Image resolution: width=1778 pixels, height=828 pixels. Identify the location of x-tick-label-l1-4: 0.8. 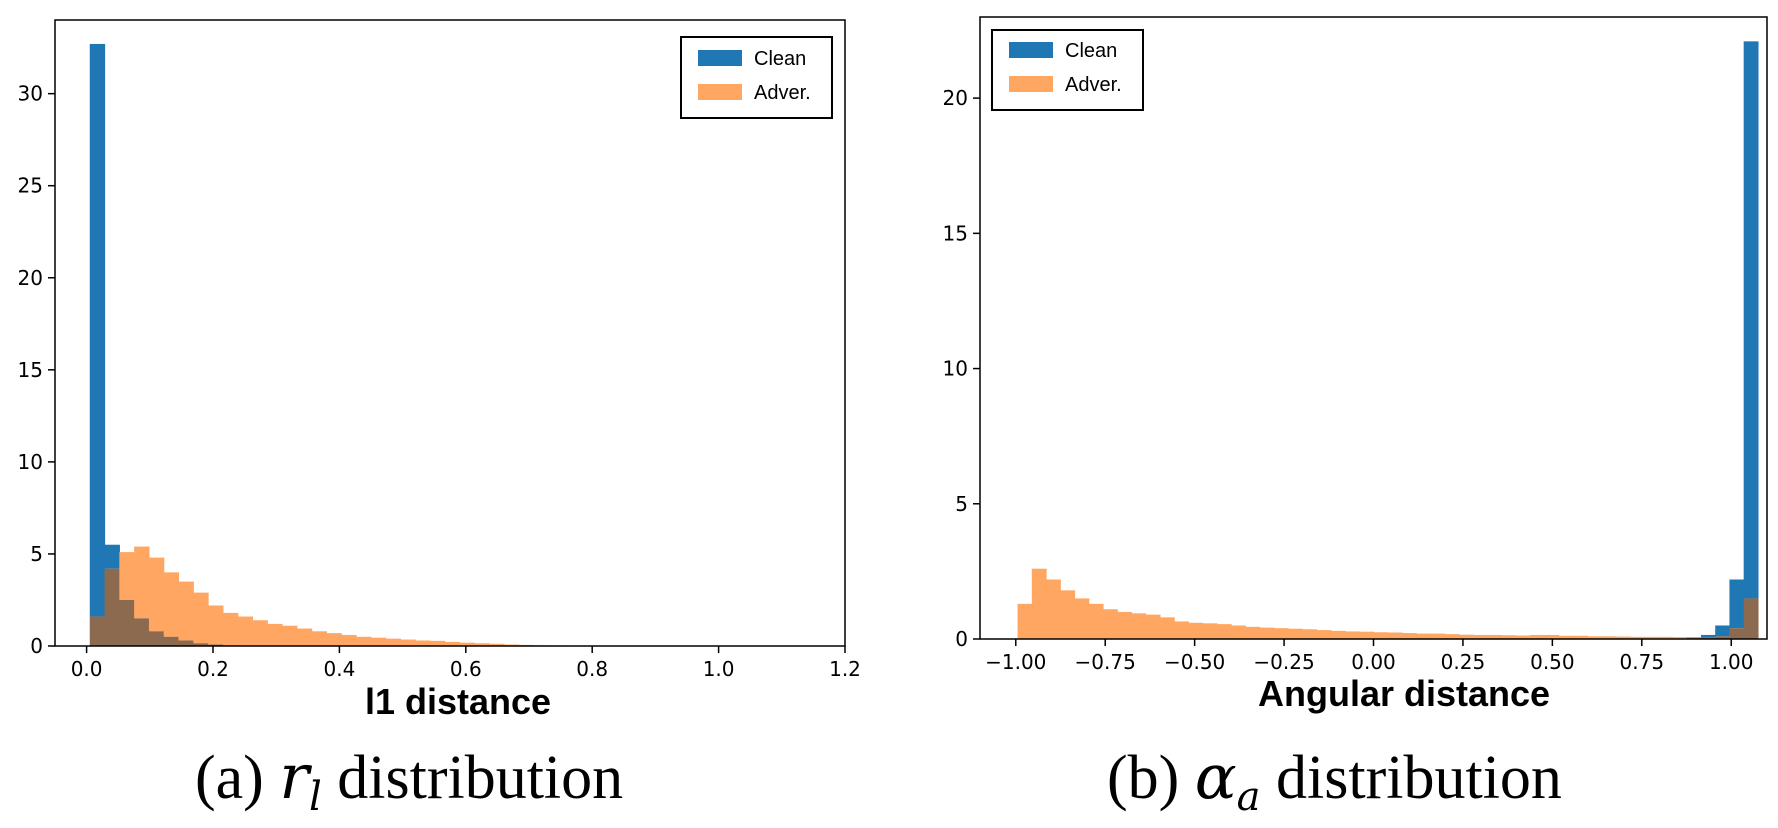
(592, 669).